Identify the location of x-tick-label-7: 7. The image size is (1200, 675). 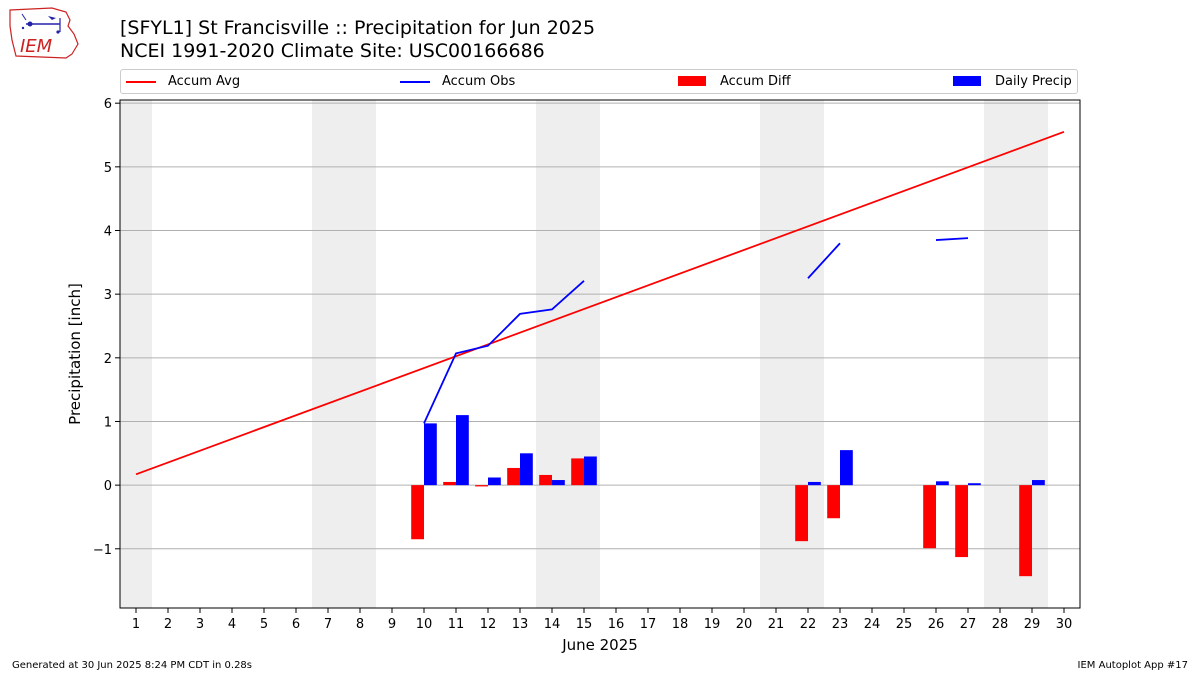
(328, 624).